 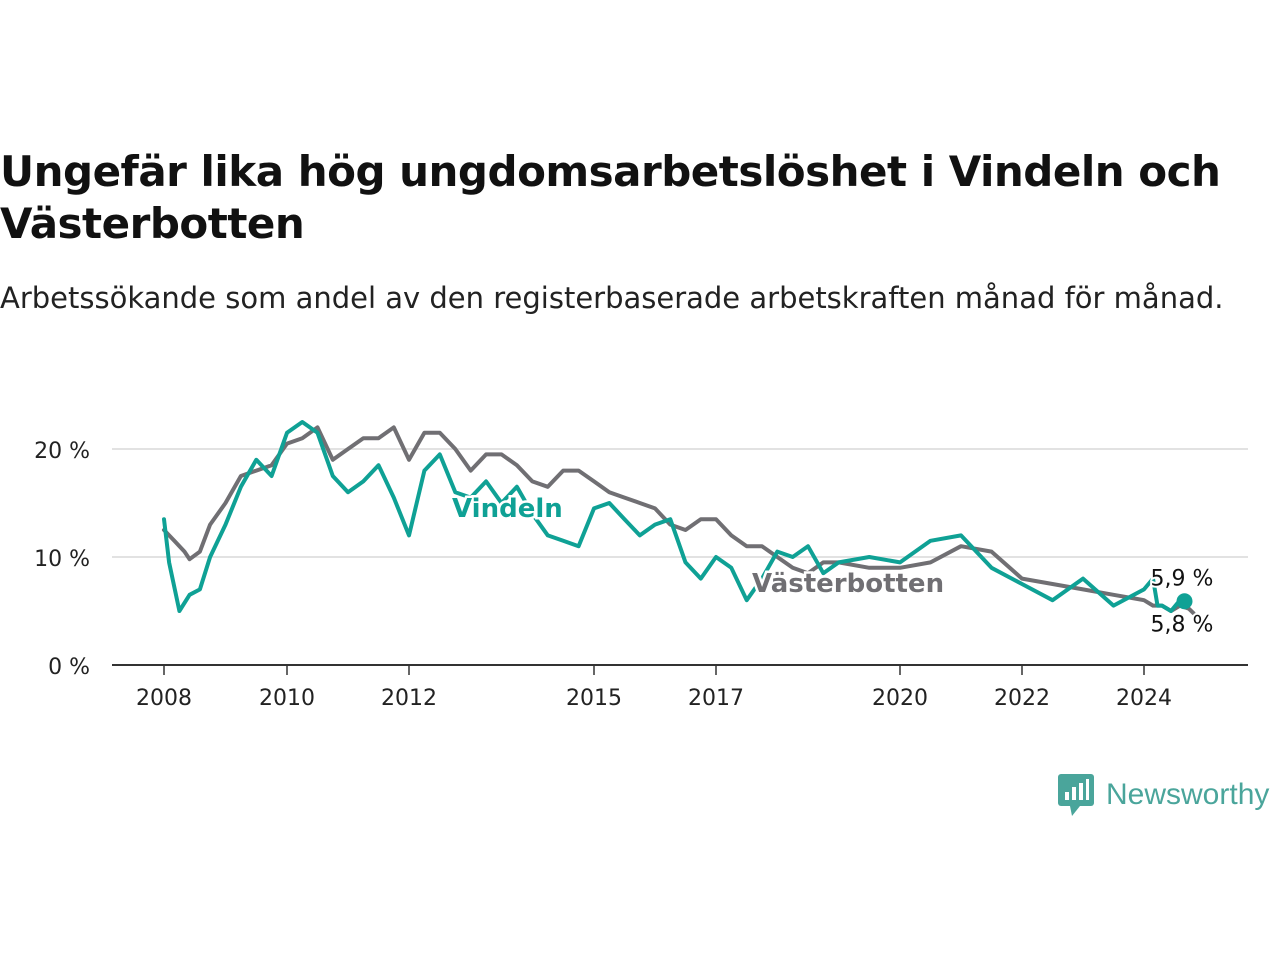 What do you see at coordinates (409, 698) in the screenshot?
I see `x-tick-label: 2012` at bounding box center [409, 698].